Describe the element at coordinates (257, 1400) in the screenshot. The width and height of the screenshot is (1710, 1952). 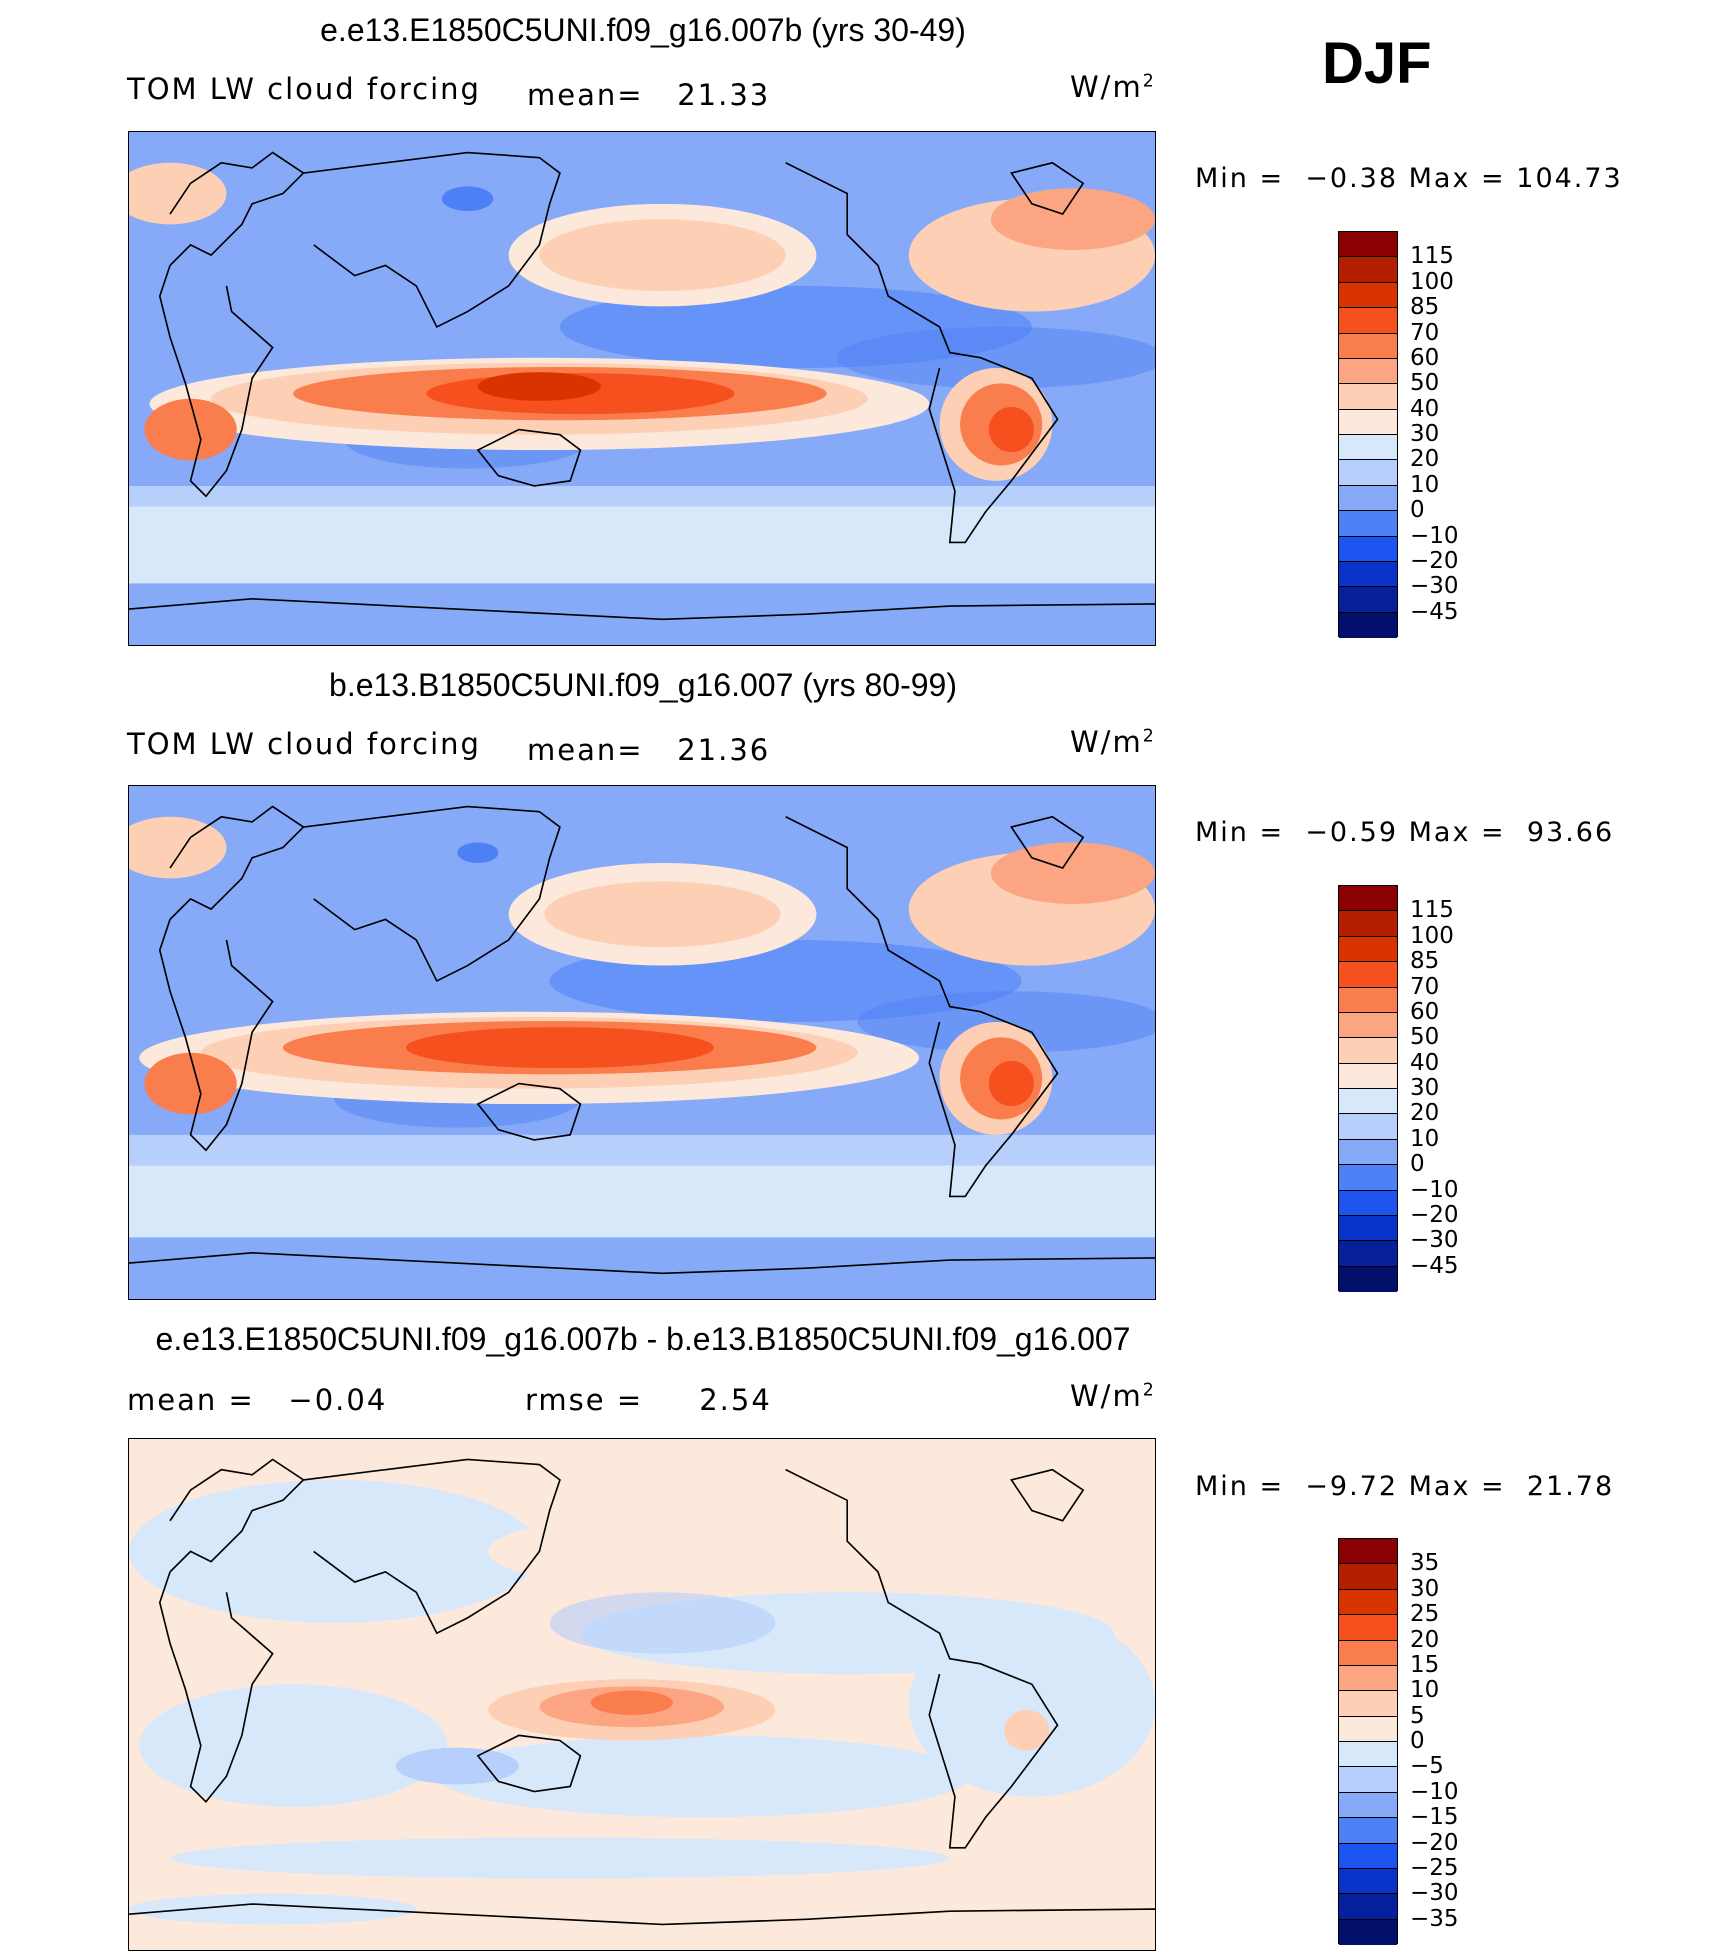
I see `panel-3-mean-label: mean = −0.04` at that location.